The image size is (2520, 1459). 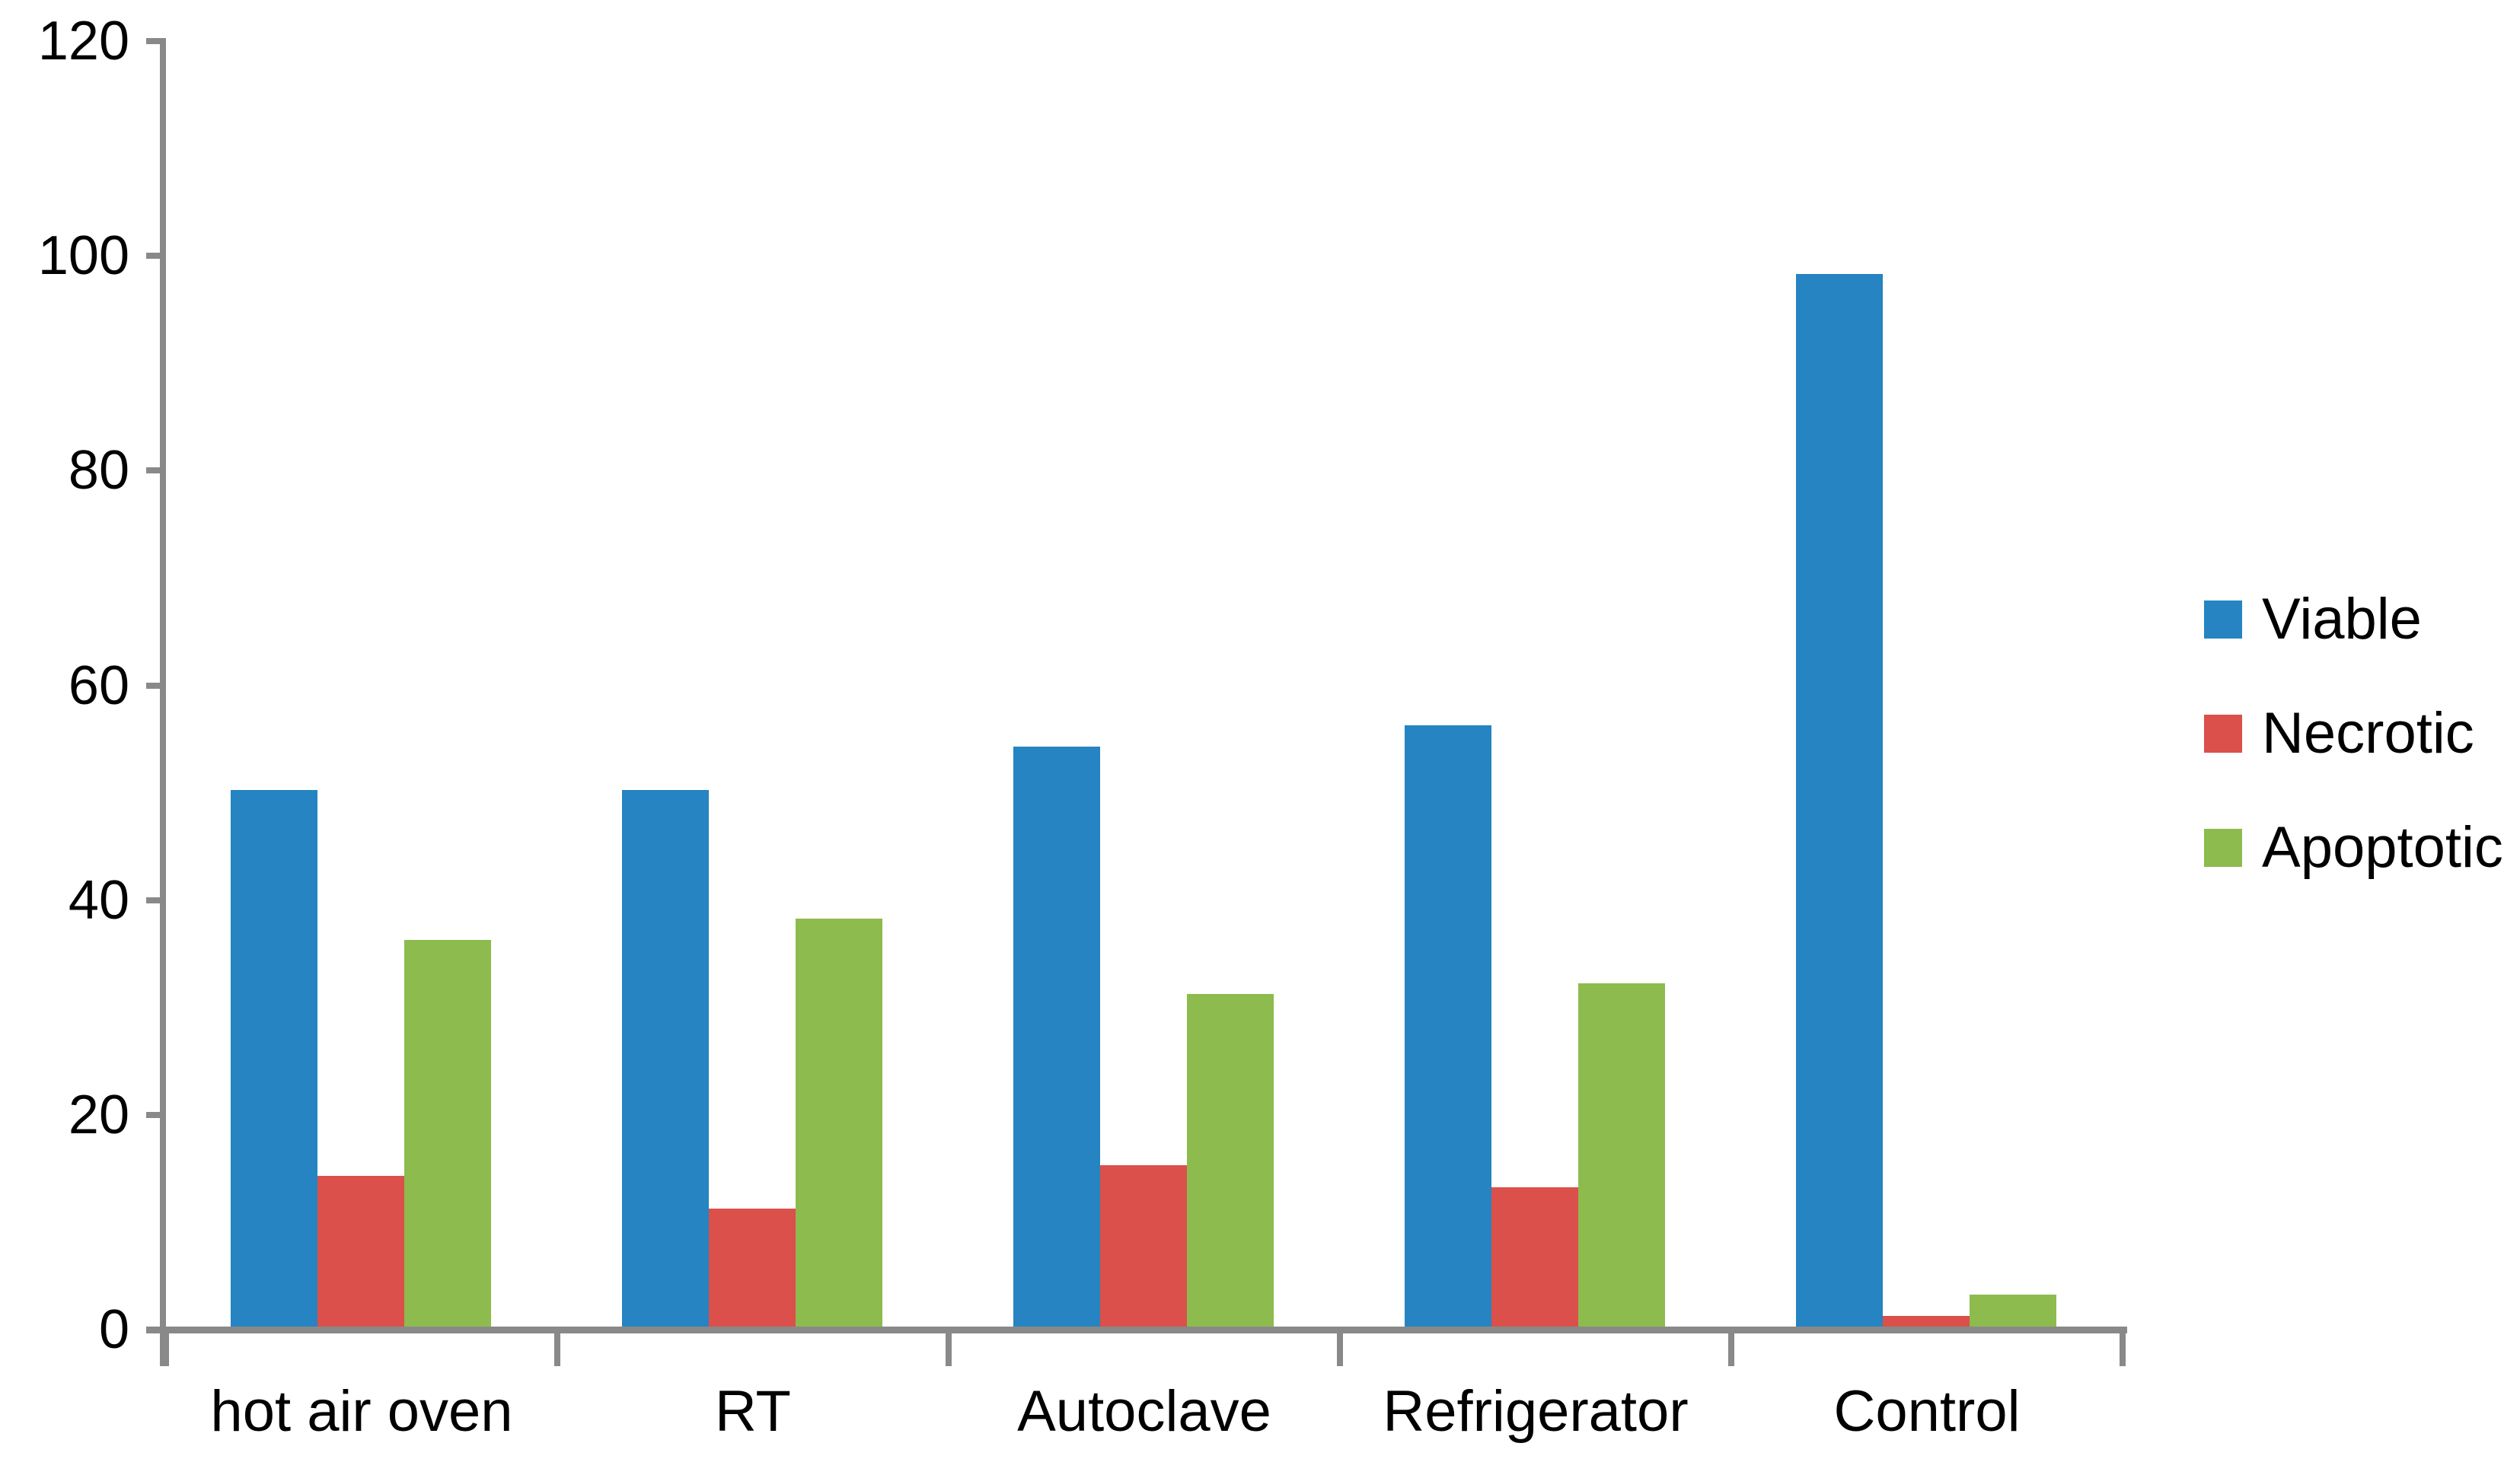 I want to click on legend-item-apoptotic: Apoptotic, so click(x=2353, y=848).